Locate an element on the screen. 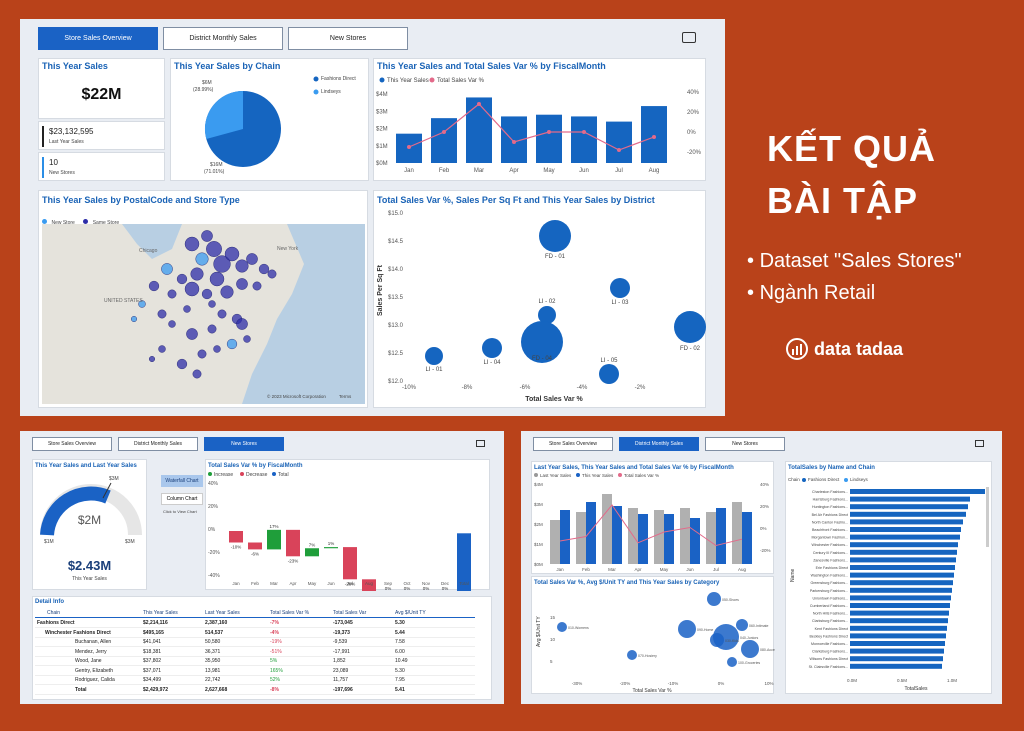  map-terms-link: Terms is located at coordinates (345, 396).